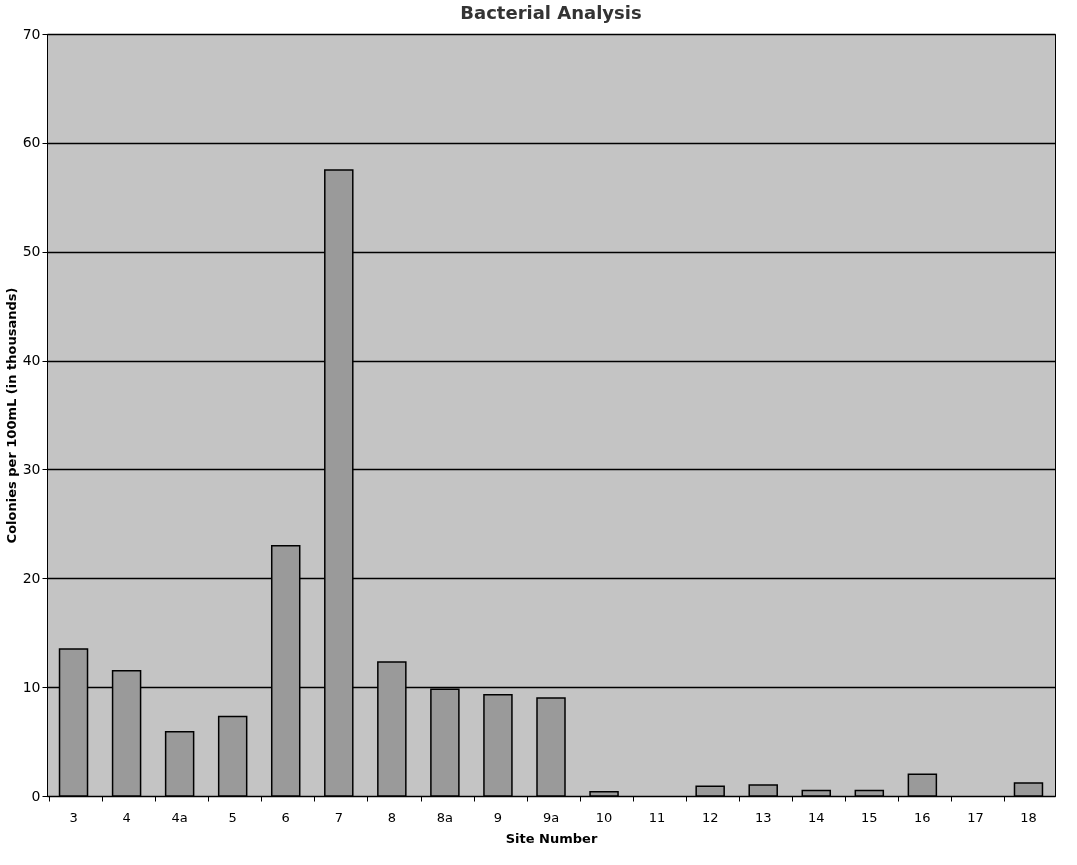 The image size is (1077, 865). What do you see at coordinates (285, 817) in the screenshot?
I see `x-tick-label: 6` at bounding box center [285, 817].